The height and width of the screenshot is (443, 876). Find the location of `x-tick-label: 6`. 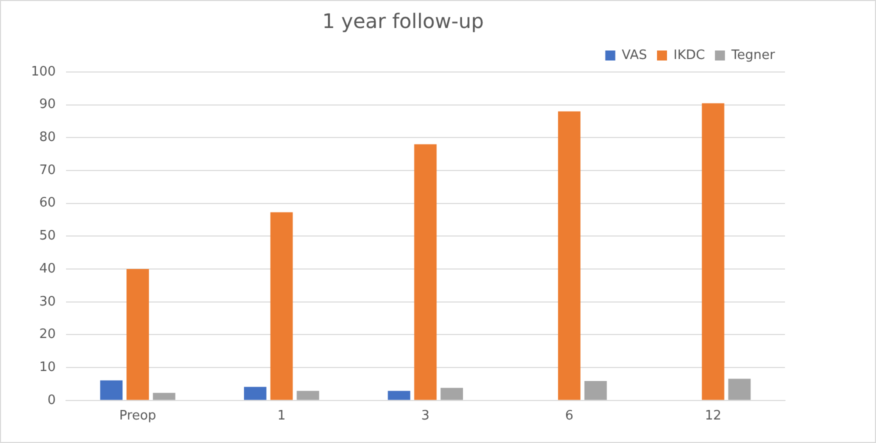

x-tick-label: 6 is located at coordinates (569, 416).